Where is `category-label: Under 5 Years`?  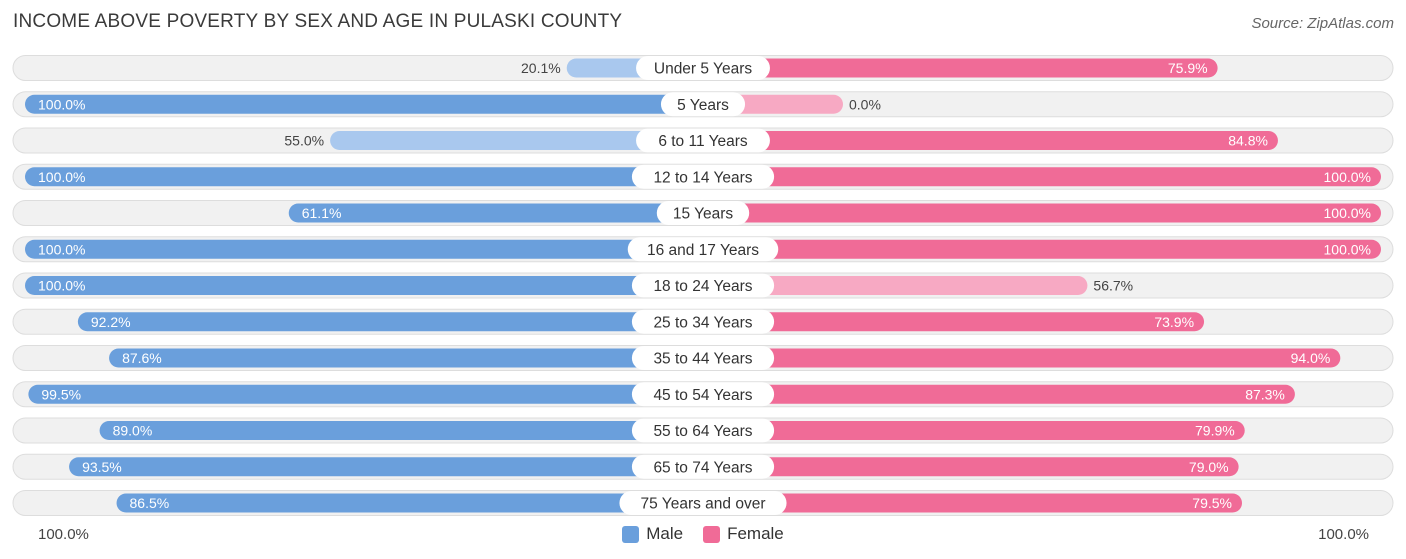 category-label: Under 5 Years is located at coordinates (703, 69).